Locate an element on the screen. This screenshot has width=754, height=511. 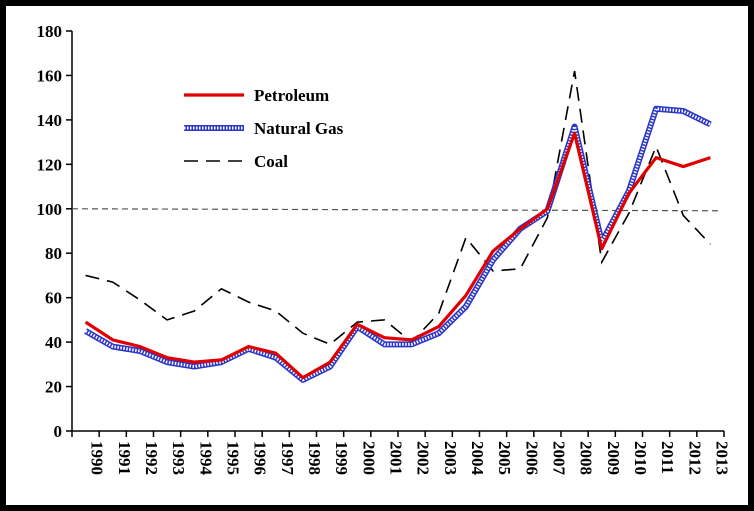
x-tick-label: 1990 is located at coordinates (97, 458).